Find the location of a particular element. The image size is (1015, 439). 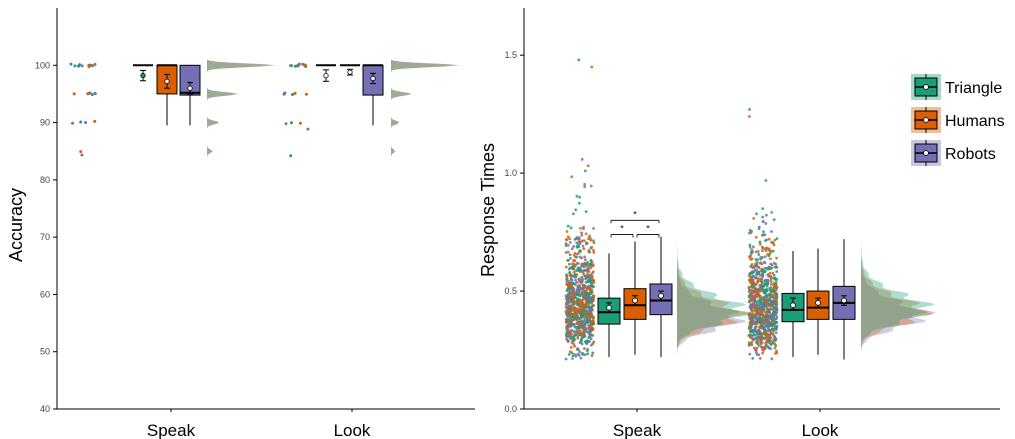

rt-density is located at coordinates (898, 234).